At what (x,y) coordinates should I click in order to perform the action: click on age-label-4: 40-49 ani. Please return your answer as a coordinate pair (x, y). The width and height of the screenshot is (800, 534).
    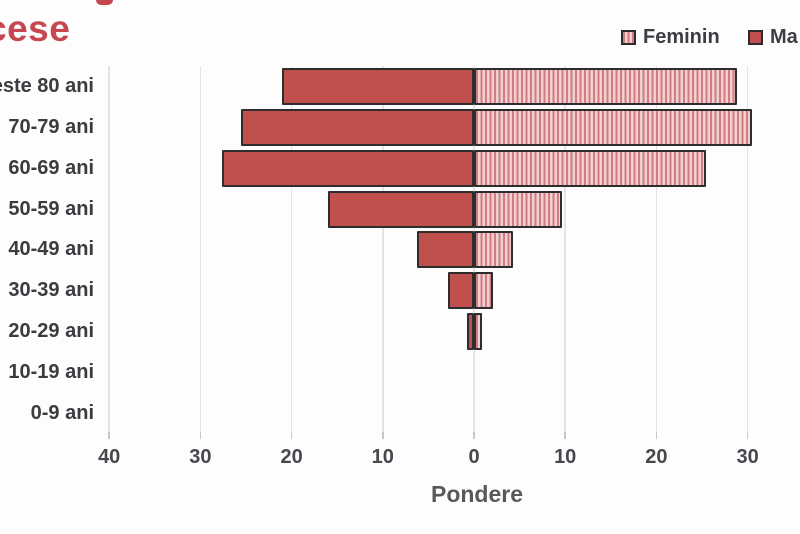
    Looking at the image, I should click on (51, 249).